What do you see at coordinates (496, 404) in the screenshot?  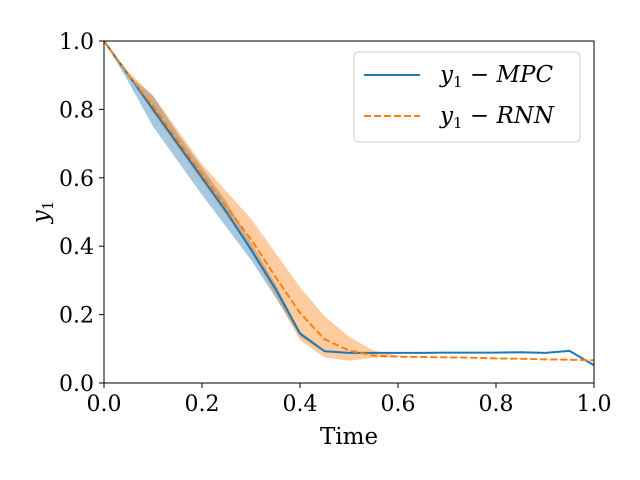 I see `x-tick-label: 0.8` at bounding box center [496, 404].